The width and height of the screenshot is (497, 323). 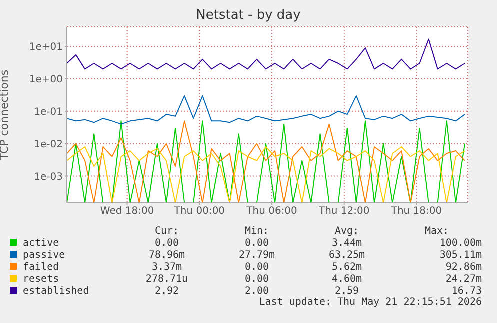 I want to click on text: Min:, so click(x=257, y=231).